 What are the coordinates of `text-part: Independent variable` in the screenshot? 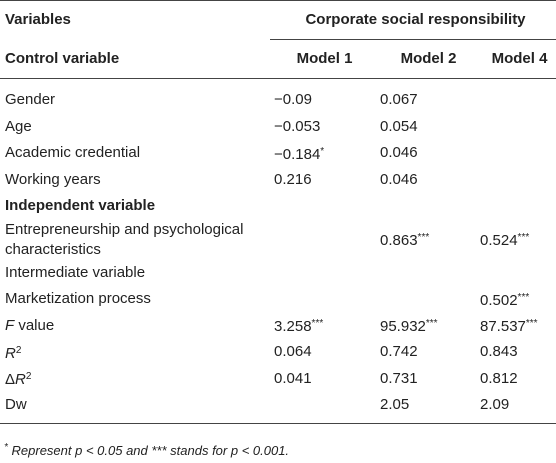 It's located at (80, 206).